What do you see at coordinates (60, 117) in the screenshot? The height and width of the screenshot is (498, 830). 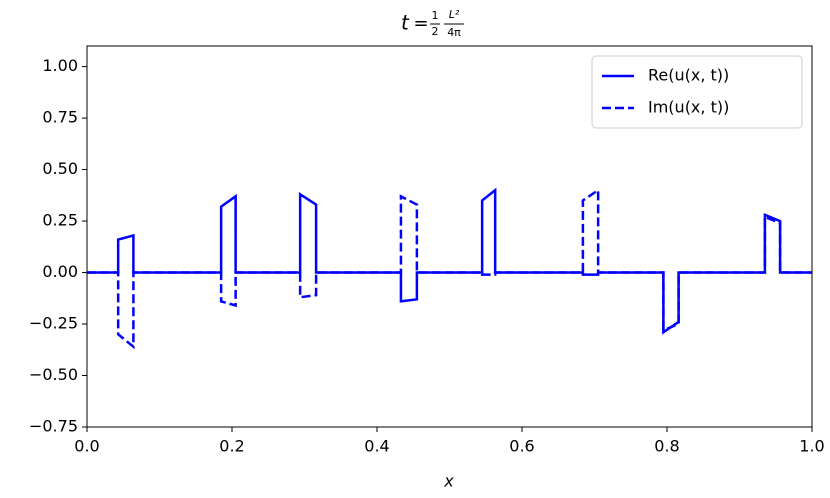 I see `y-tick-label: 0.75` at bounding box center [60, 117].